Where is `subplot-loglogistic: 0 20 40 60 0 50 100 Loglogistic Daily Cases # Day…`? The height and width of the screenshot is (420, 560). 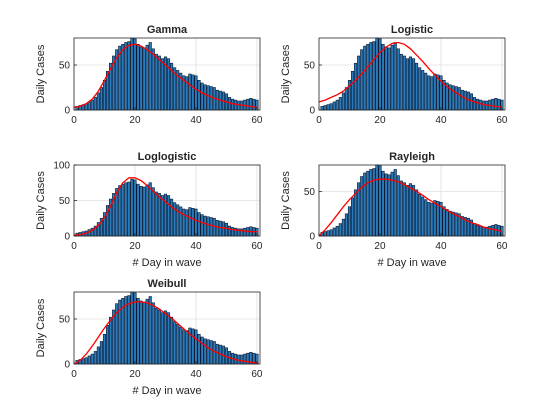 subplot-loglogistic: 0 20 40 60 0 50 100 Loglogistic Daily Cases # Day… is located at coordinates (149, 210).